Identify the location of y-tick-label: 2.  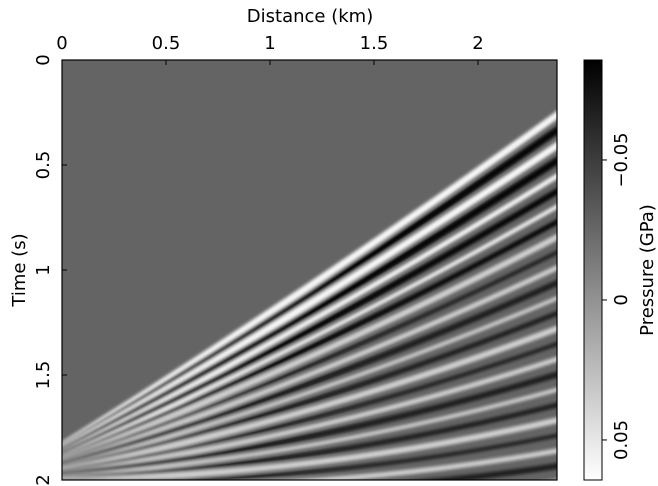
(43, 479).